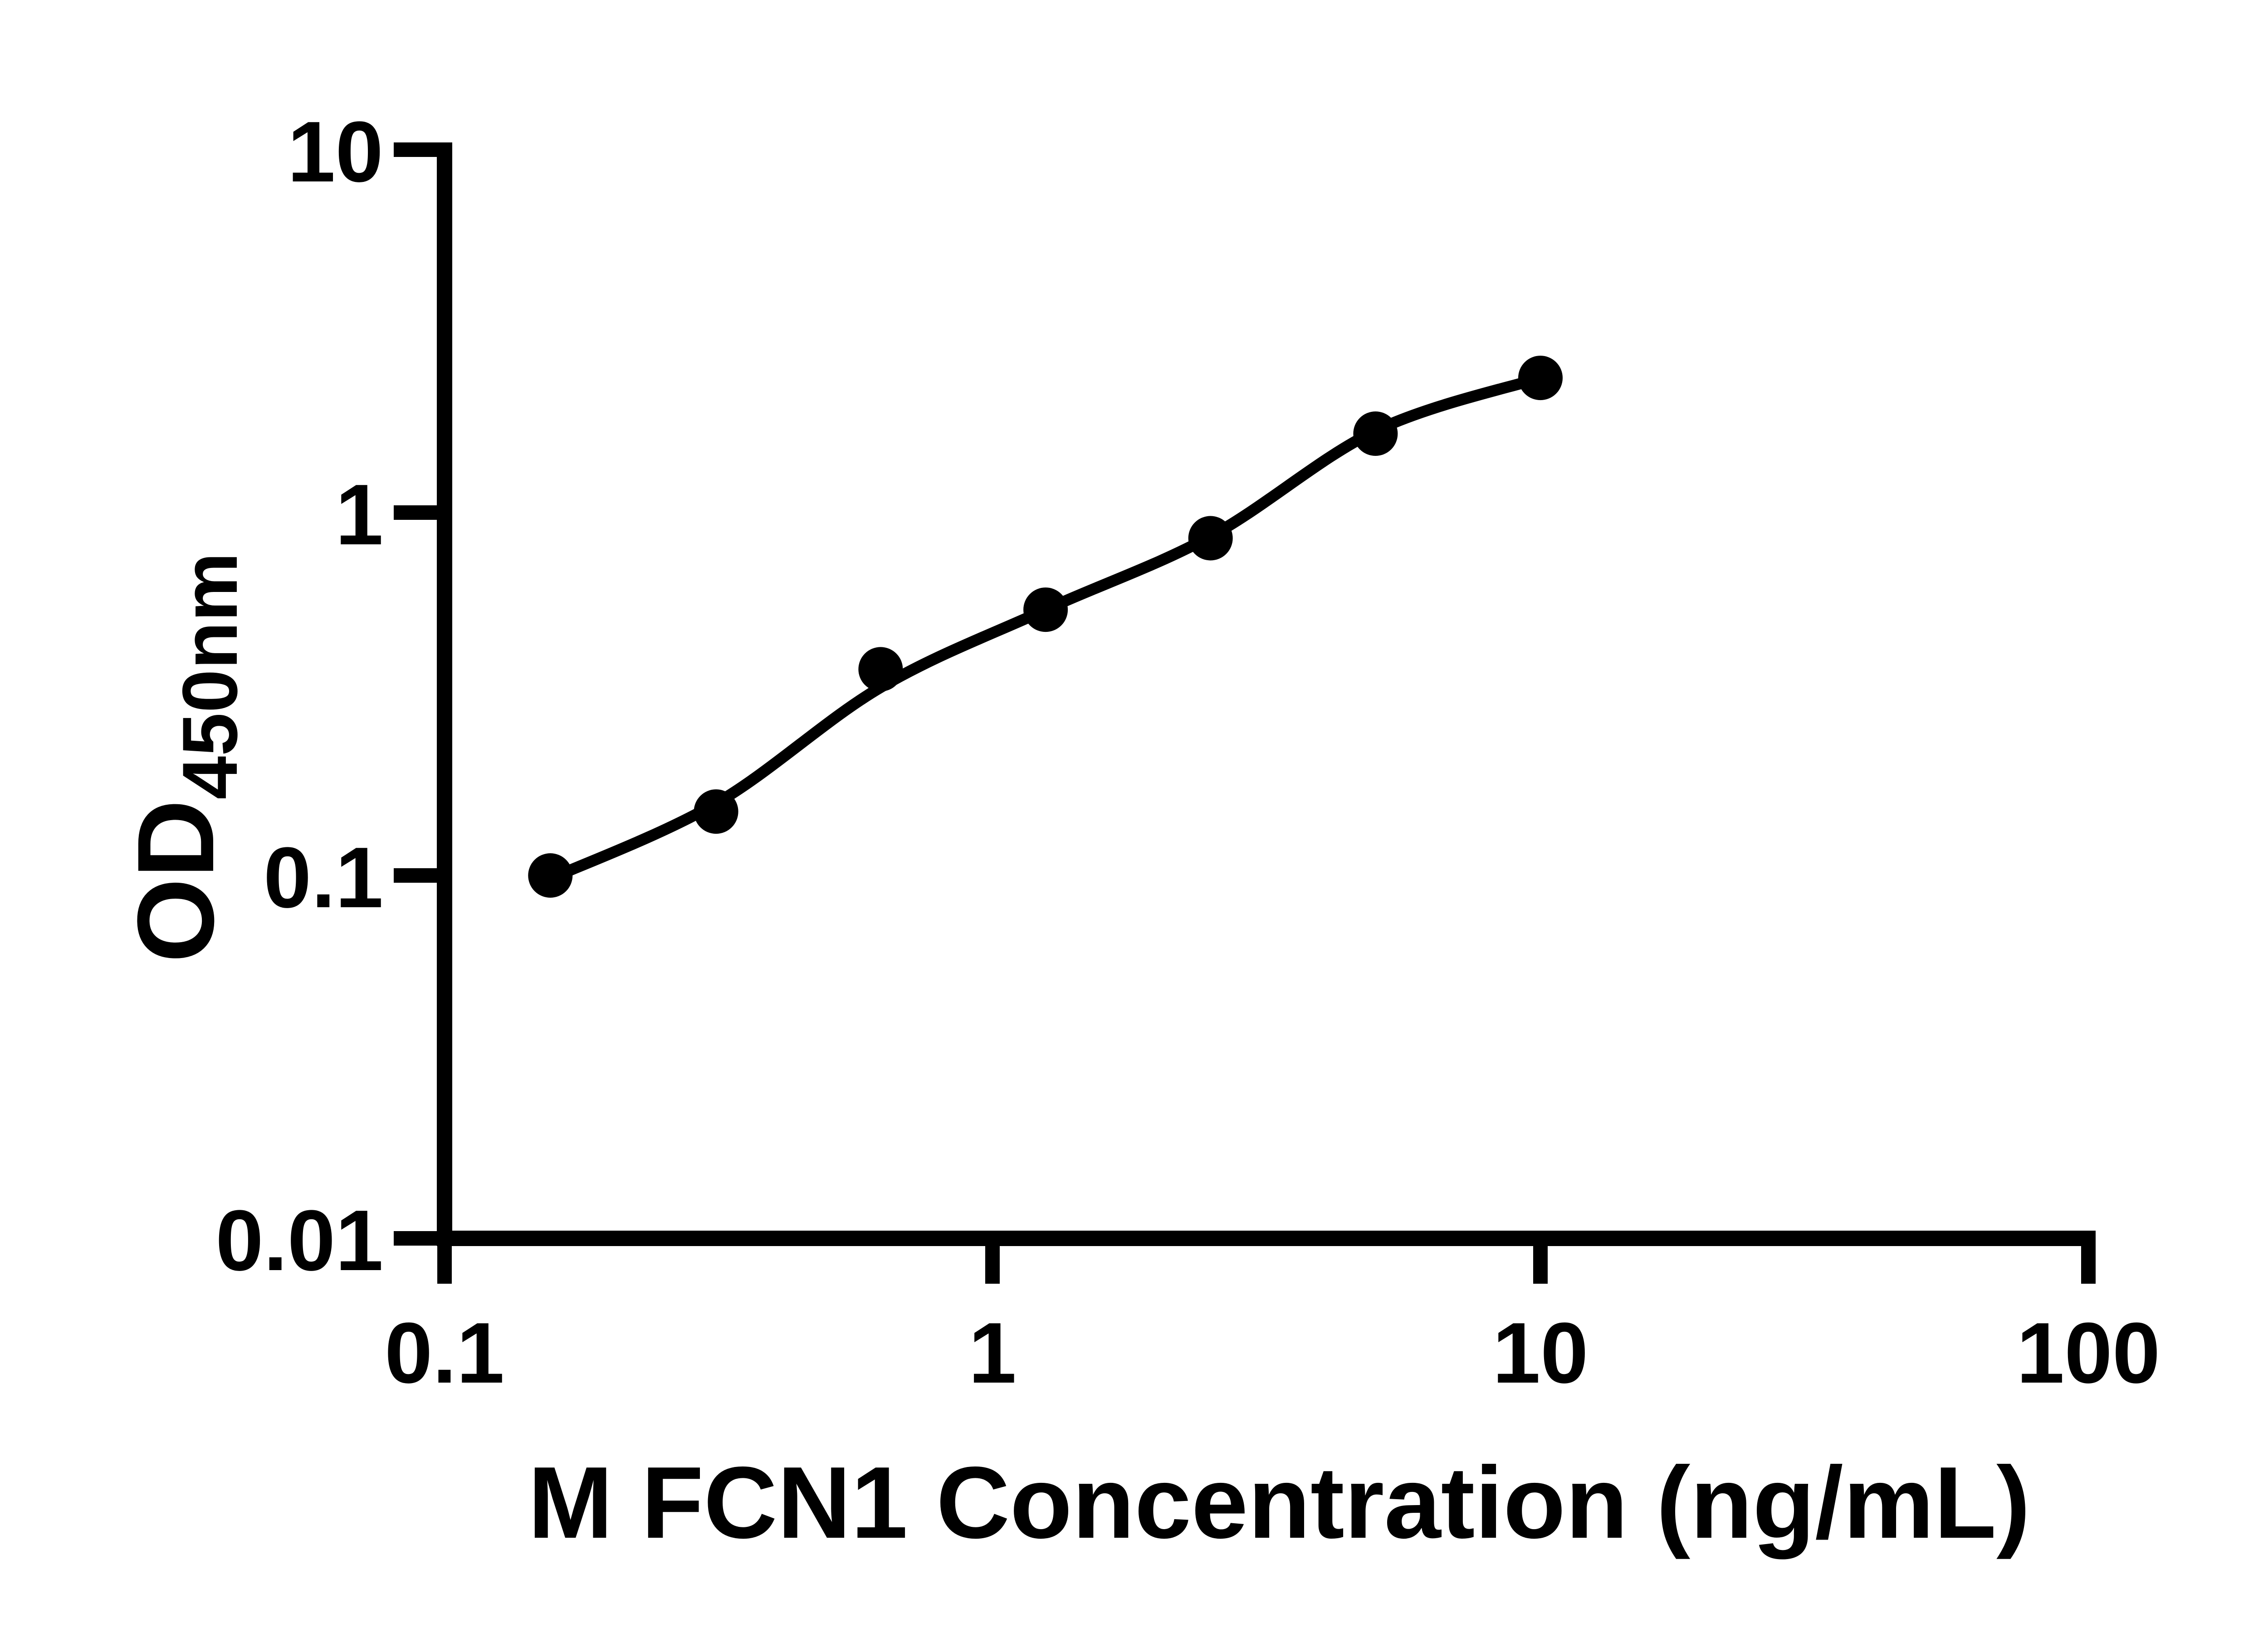 The image size is (2268, 1633). Describe the element at coordinates (993, 1353) in the screenshot. I see `x-tick-label: 1` at that location.